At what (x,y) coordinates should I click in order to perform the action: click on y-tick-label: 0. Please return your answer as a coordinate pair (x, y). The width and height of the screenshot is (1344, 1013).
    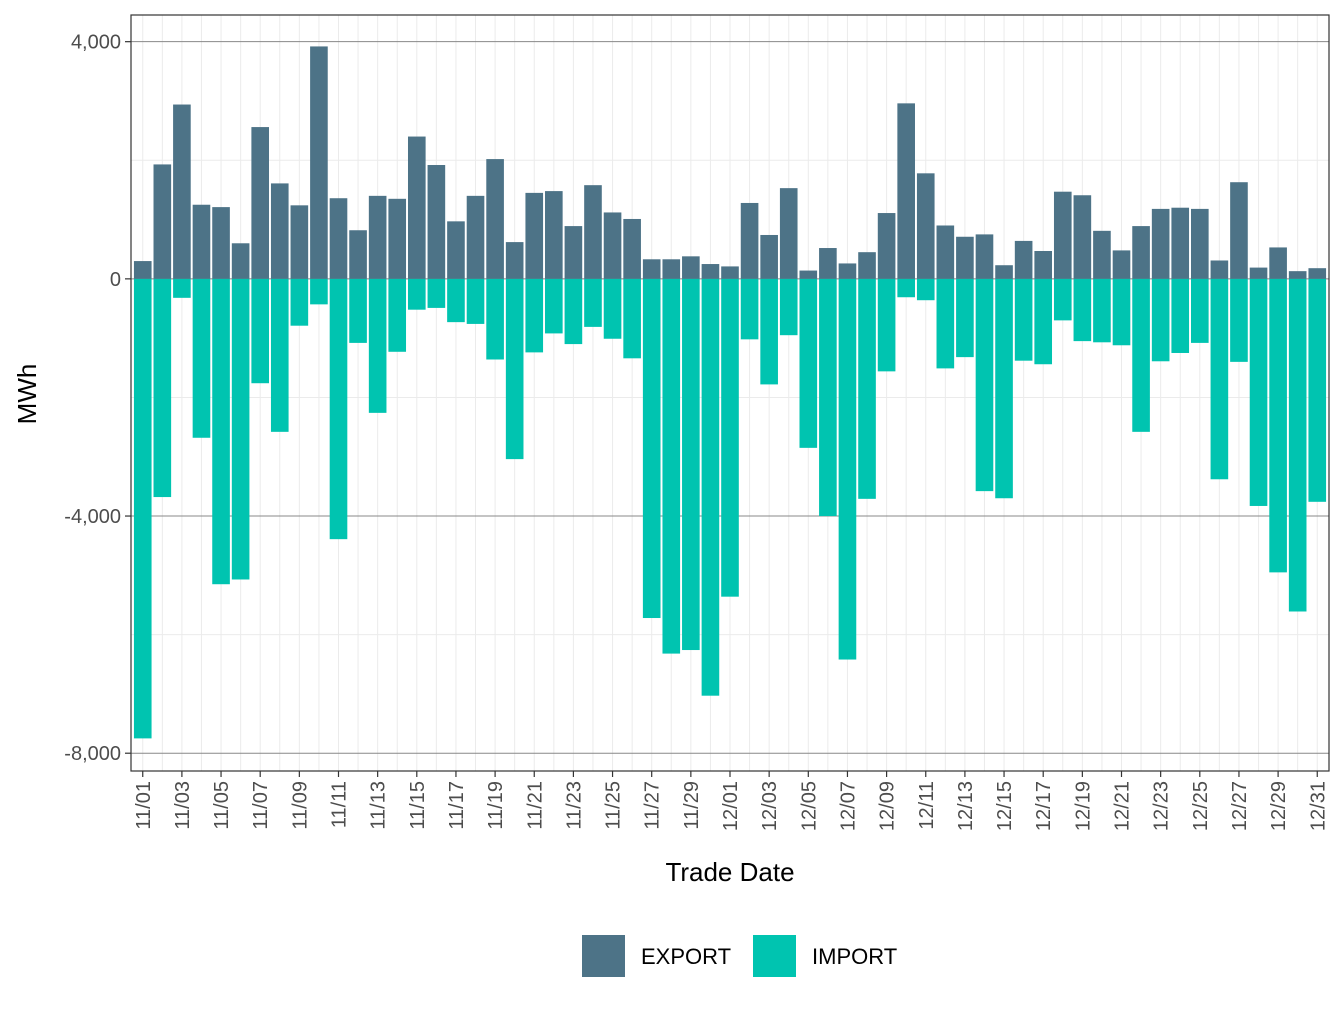
    Looking at the image, I should click on (115, 280).